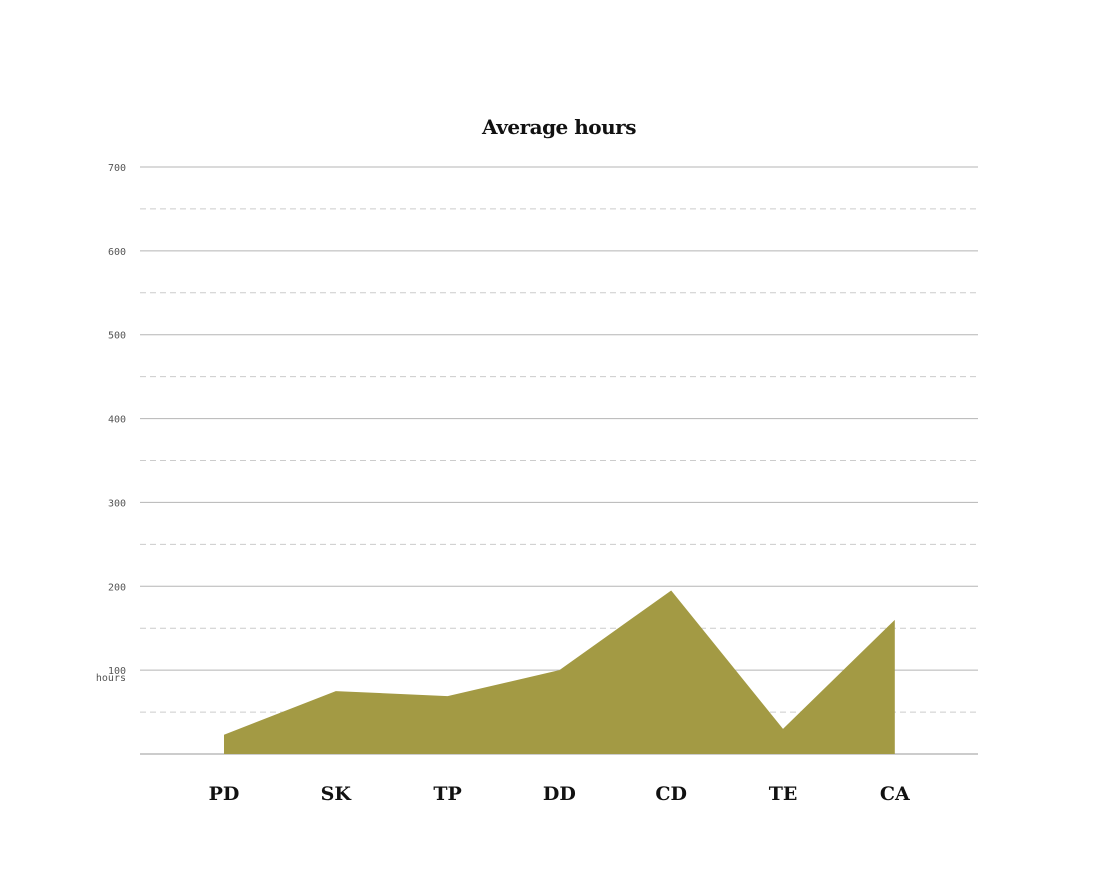  I want to click on area-series, so click(559, 672).